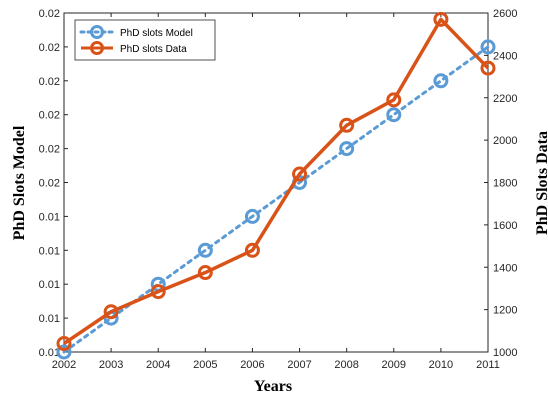 Image resolution: width=548 pixels, height=400 pixels. What do you see at coordinates (505, 56) in the screenshot?
I see `right-y-tick-label: 2400` at bounding box center [505, 56].